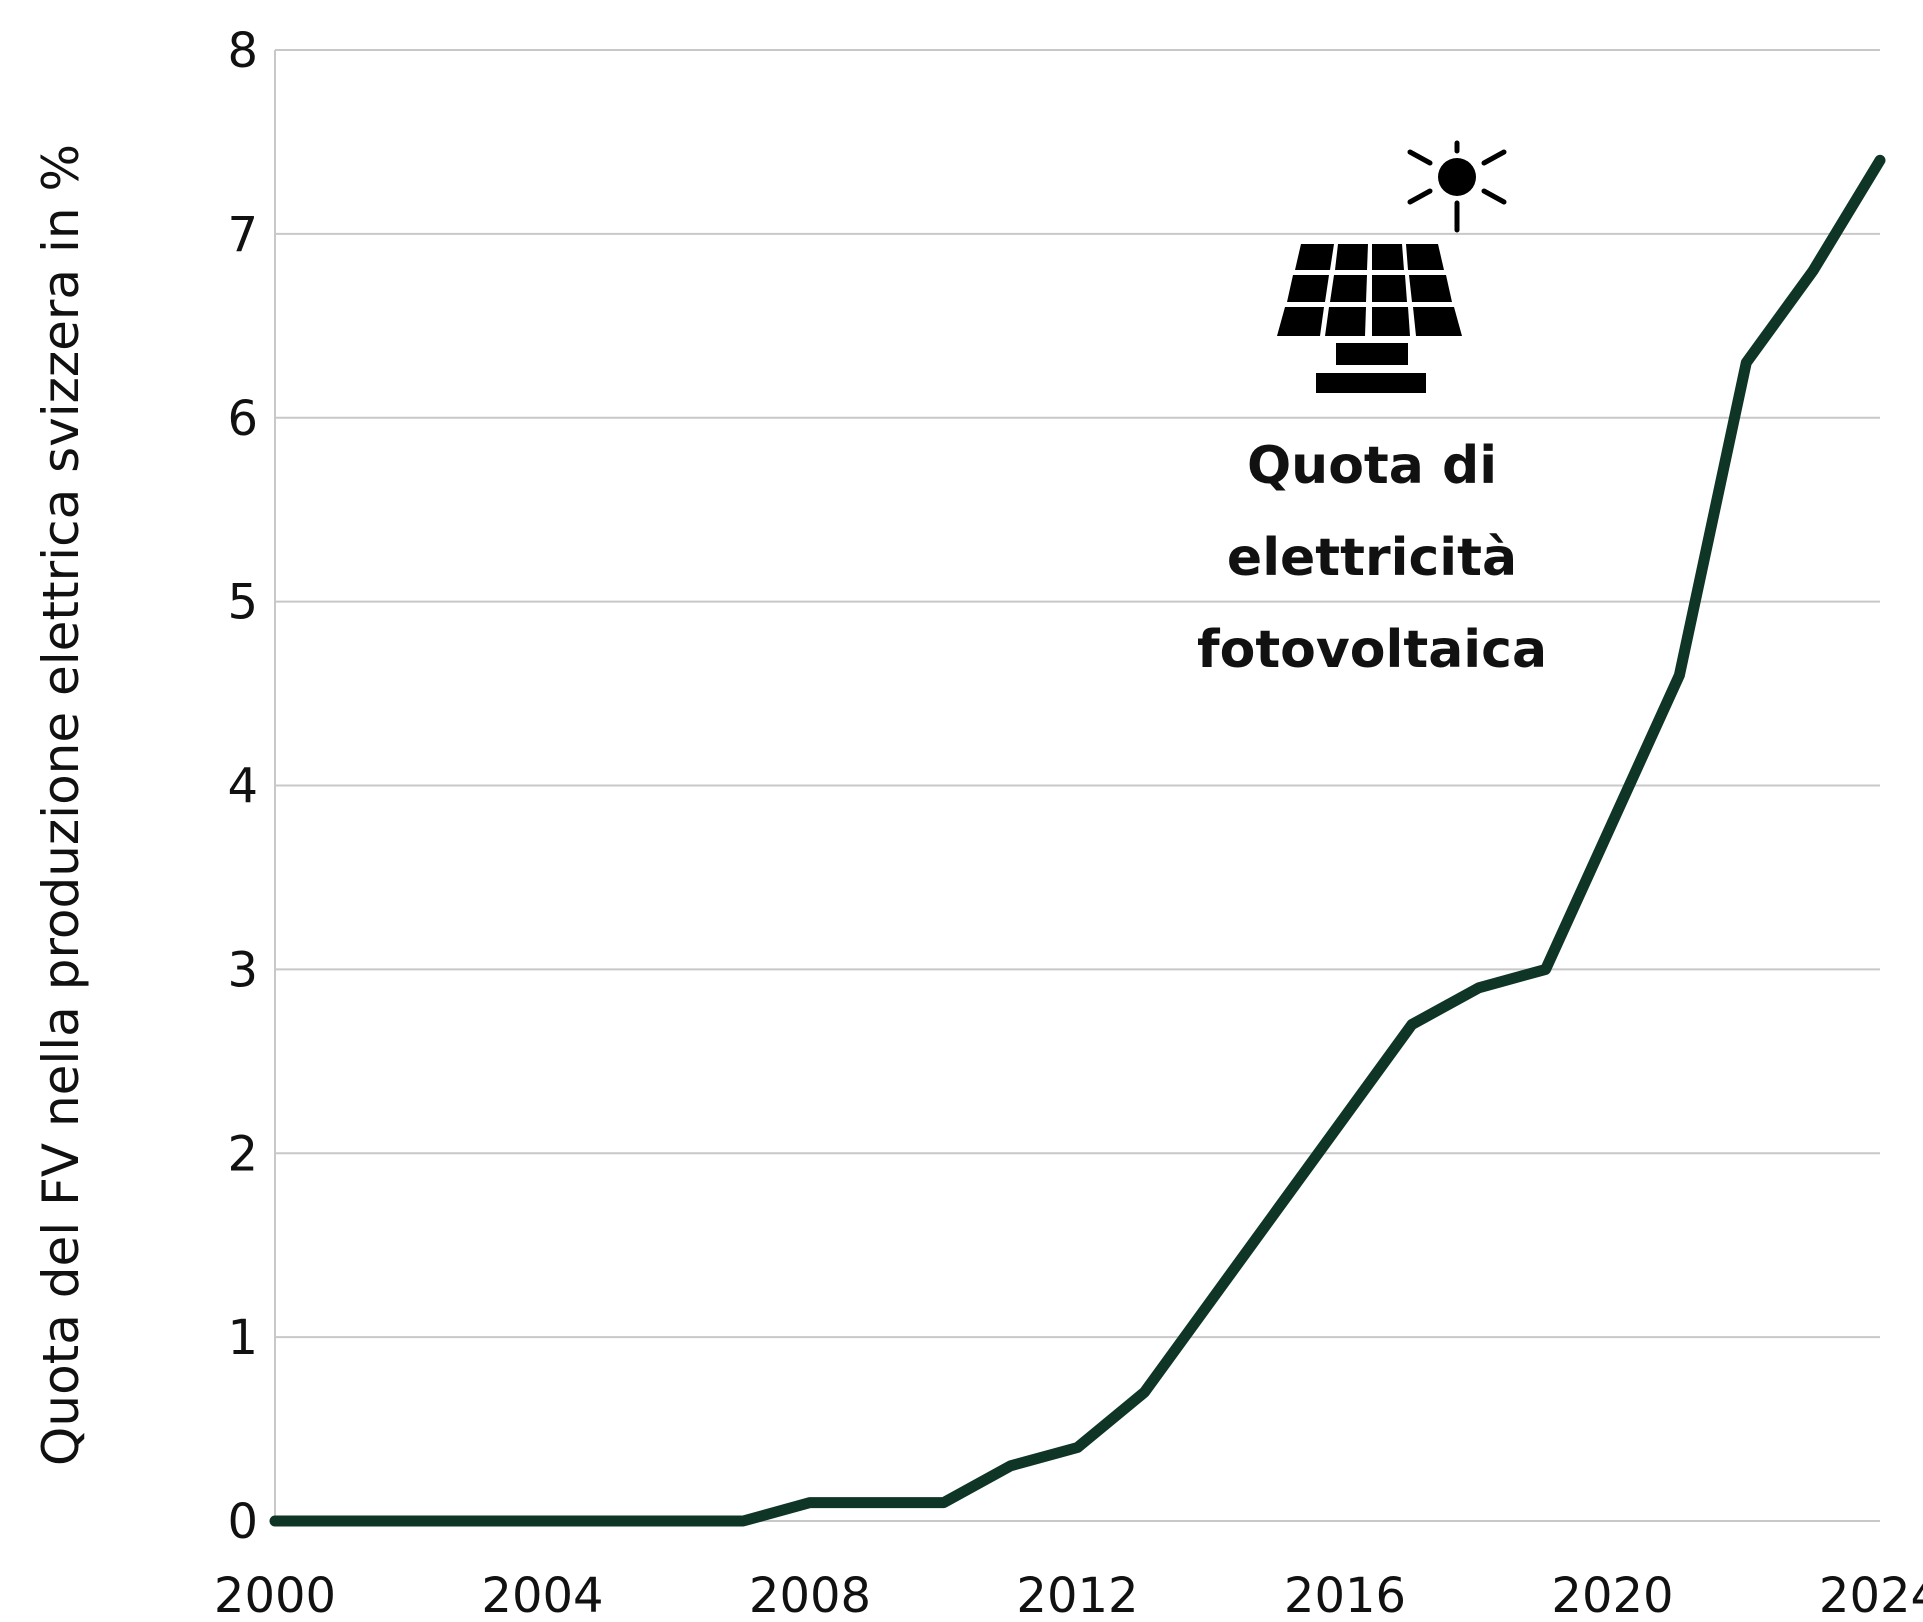  I want to click on solar-panel-icon, so click(1369, 318).